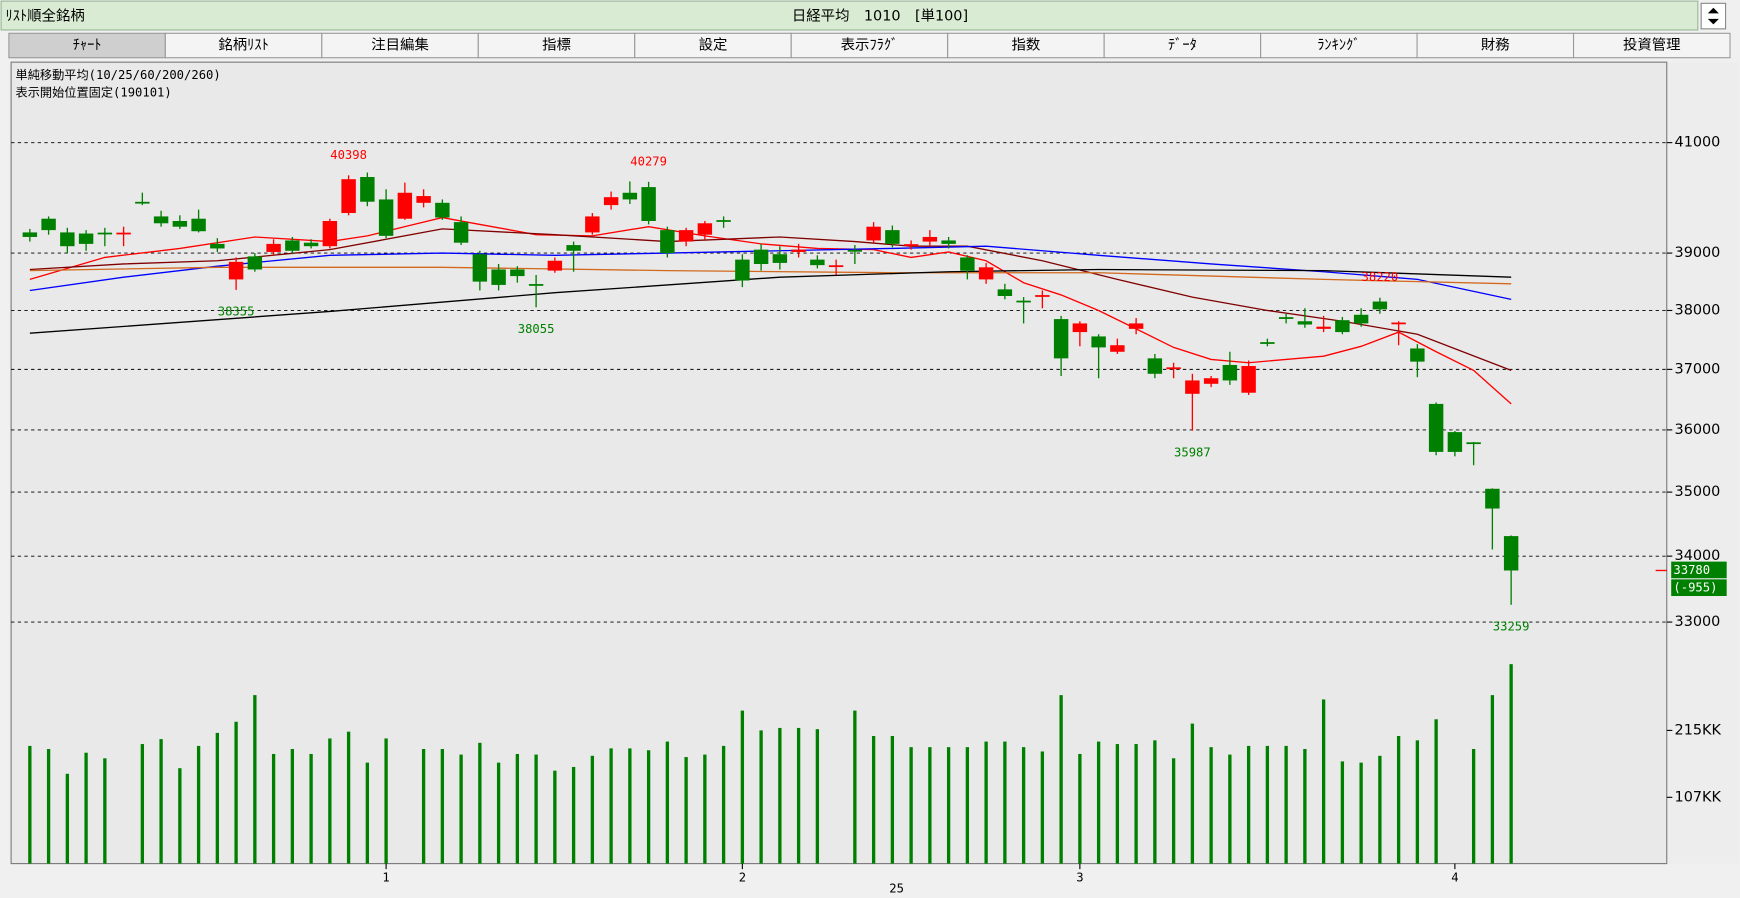 The image size is (1740, 898). I want to click on spinner-down, so click(1713, 21).